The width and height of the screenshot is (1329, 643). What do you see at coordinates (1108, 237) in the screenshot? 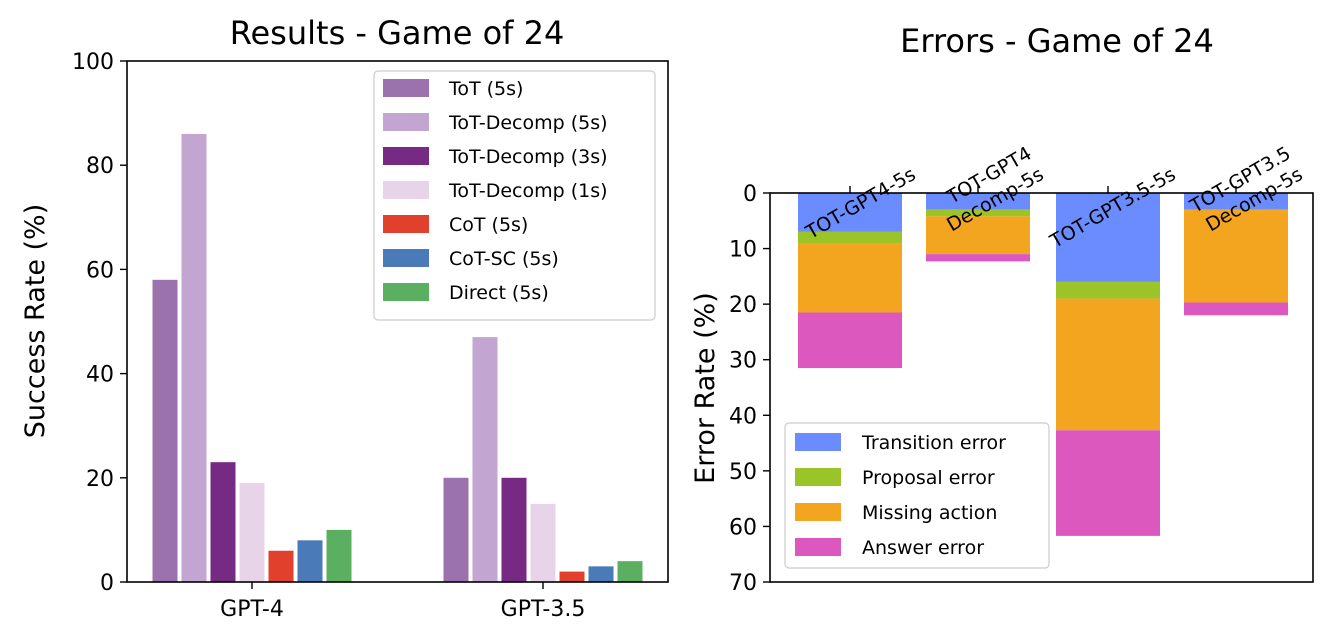
I see `stack-transition-error-tot-gpt3-5-5s` at bounding box center [1108, 237].